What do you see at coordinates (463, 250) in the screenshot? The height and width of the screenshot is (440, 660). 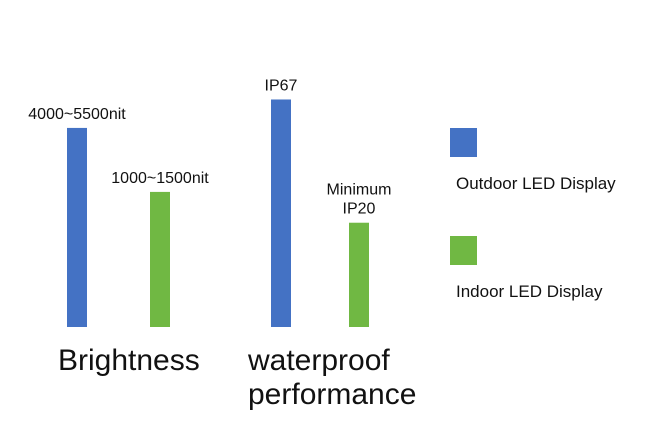 I see `legend-swatch-indoor-led-display` at bounding box center [463, 250].